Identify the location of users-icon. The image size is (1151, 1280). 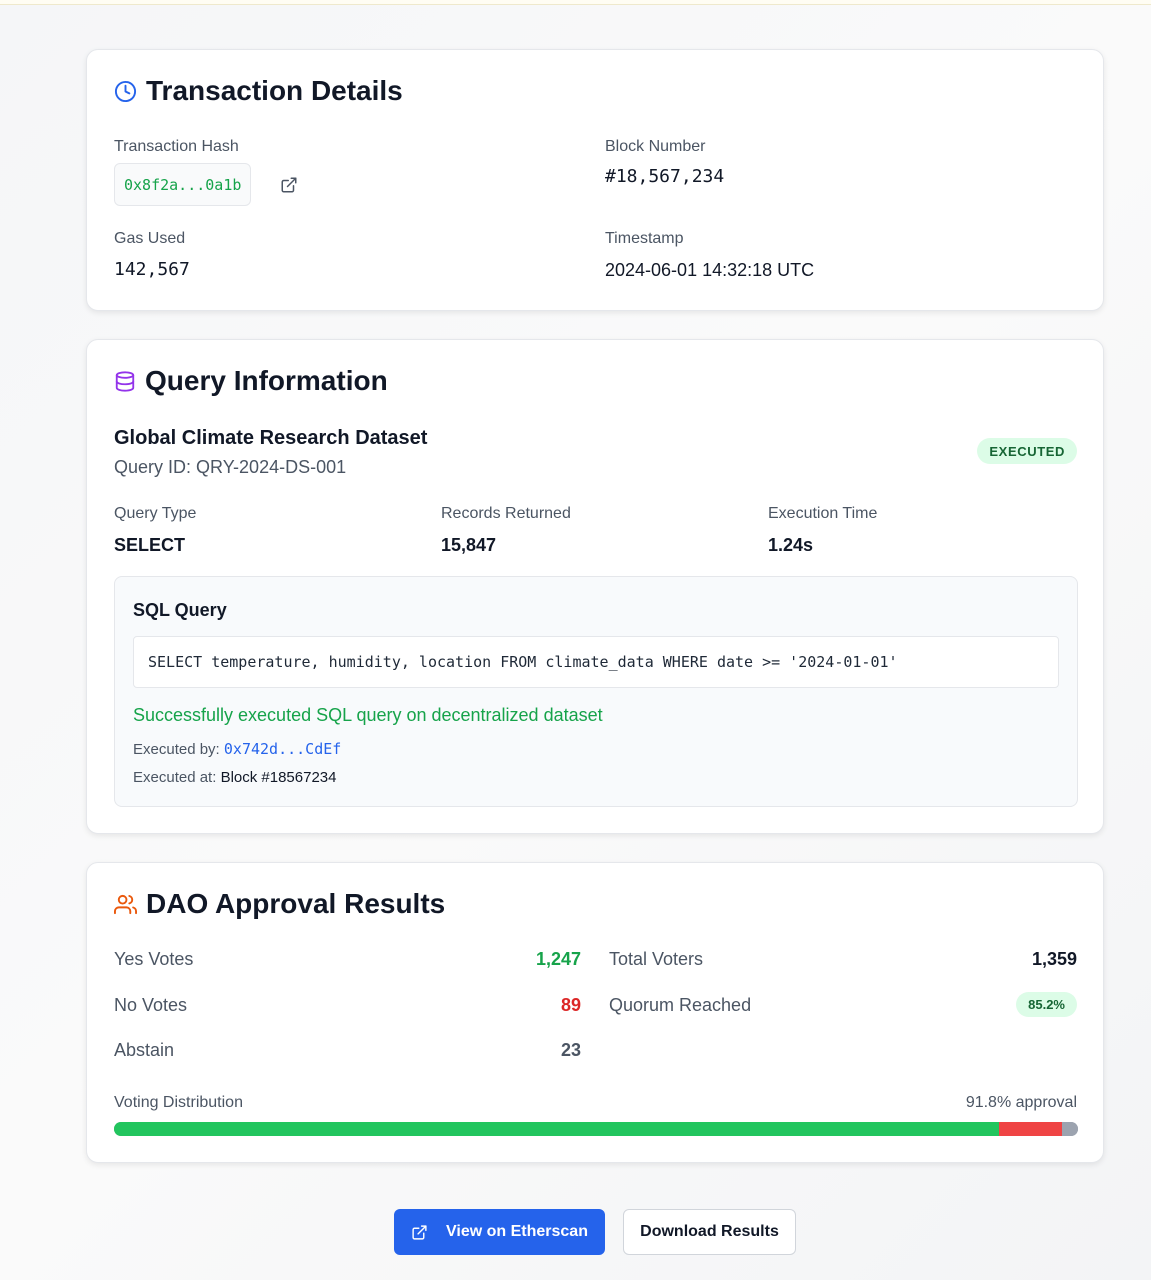
(125, 904).